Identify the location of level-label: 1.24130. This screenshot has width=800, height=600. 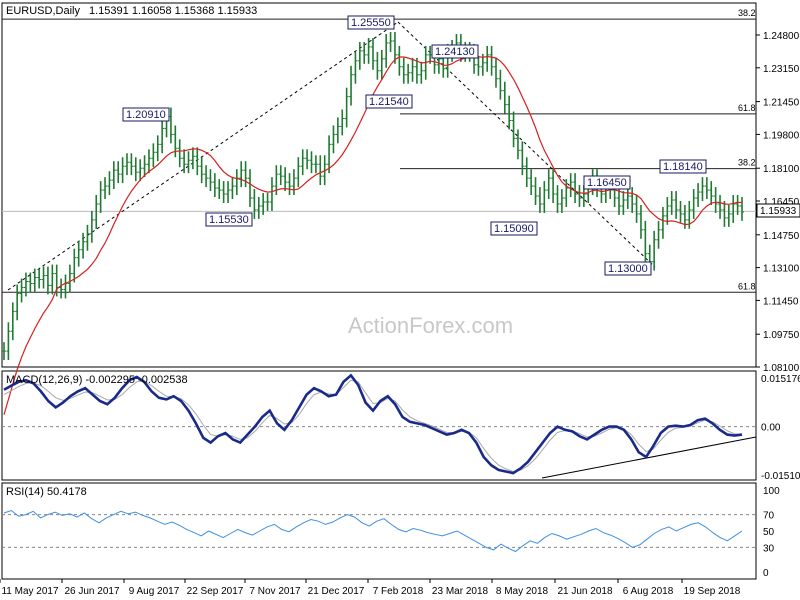
(455, 52).